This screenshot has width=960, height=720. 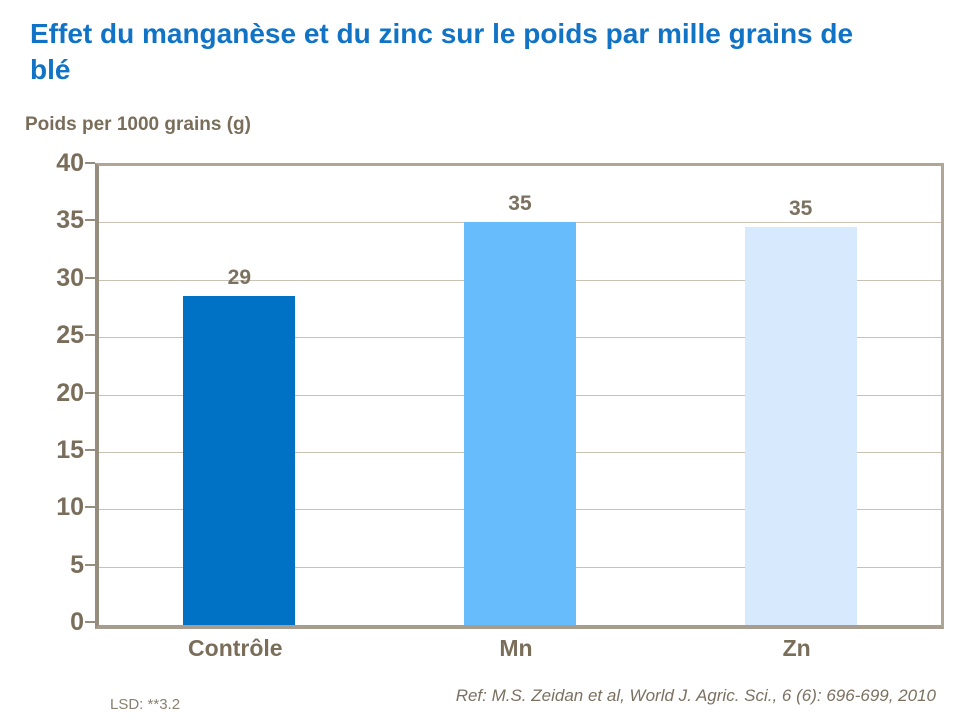 What do you see at coordinates (239, 277) in the screenshot?
I see `value-label-controle: 29` at bounding box center [239, 277].